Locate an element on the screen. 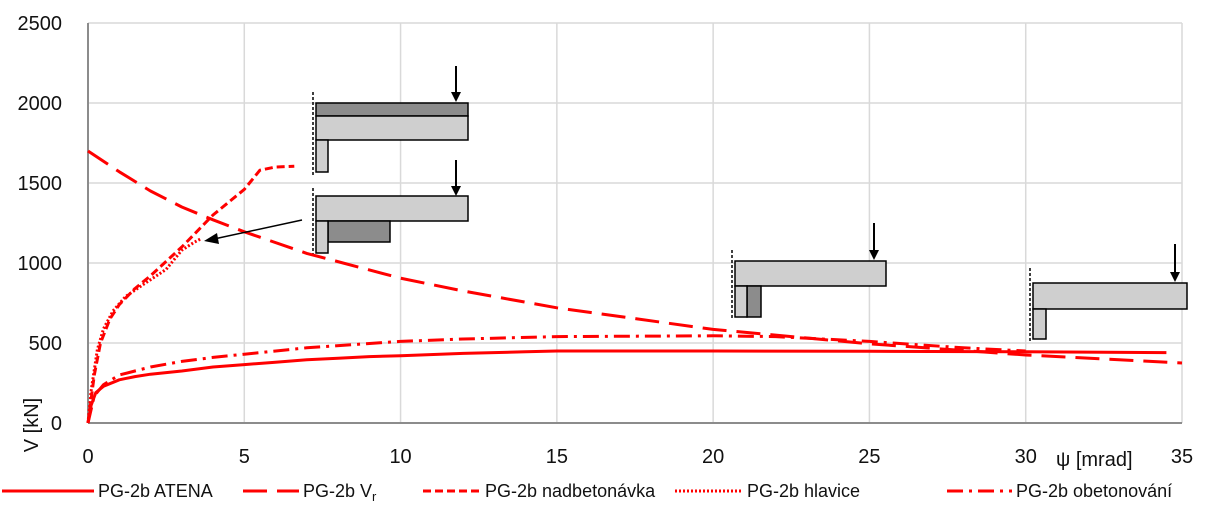 This screenshot has width=1212, height=513. annotation-arrow-head is located at coordinates (211, 238).